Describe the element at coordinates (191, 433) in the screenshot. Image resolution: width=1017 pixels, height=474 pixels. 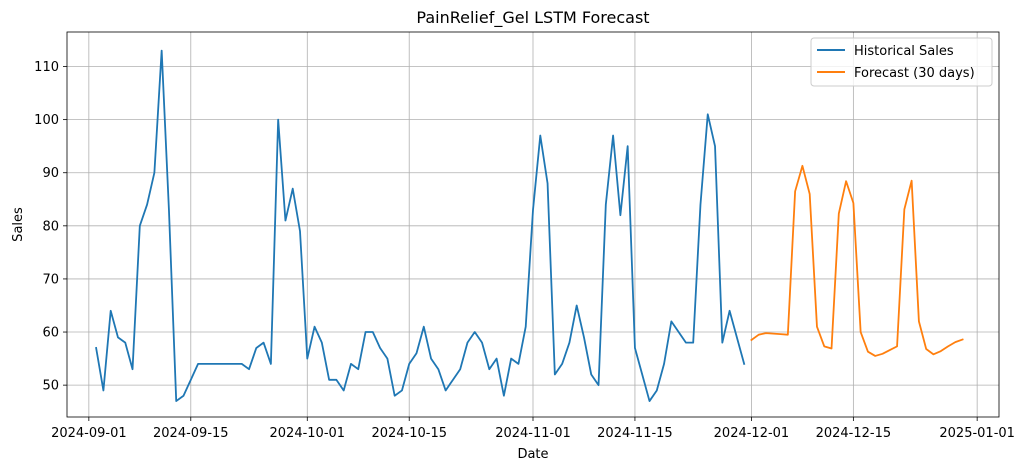
I see `x-tick-label: 2024-09-15` at that location.